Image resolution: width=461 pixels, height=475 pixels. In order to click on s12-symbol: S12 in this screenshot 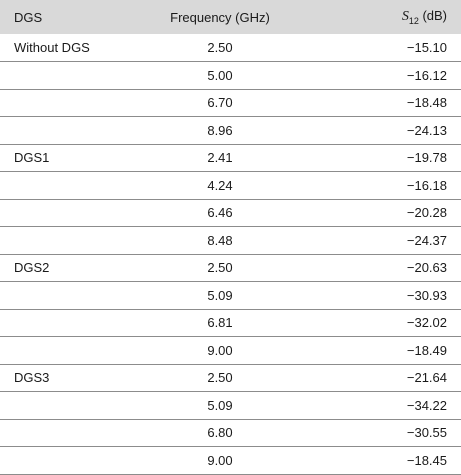, I will do `click(410, 17)`.